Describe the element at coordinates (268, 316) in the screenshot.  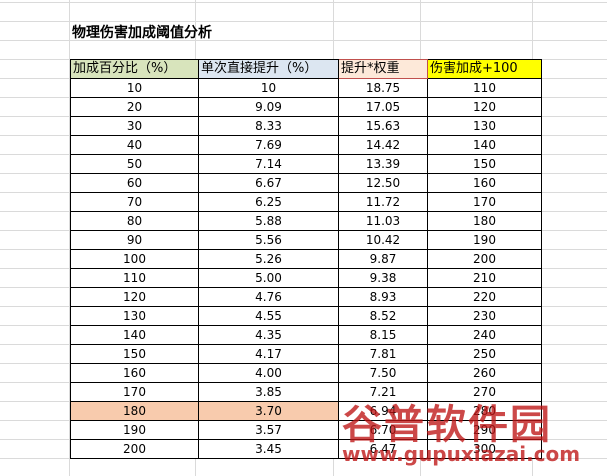
I see `table-cell: 4.55` at that location.